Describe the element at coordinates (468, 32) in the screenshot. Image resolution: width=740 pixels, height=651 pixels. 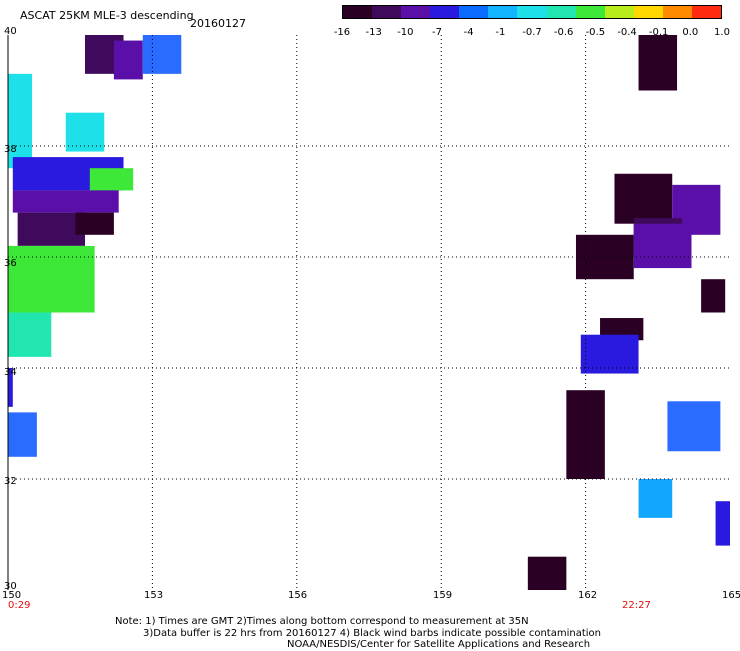
I see `colorbar-label: -4` at that location.